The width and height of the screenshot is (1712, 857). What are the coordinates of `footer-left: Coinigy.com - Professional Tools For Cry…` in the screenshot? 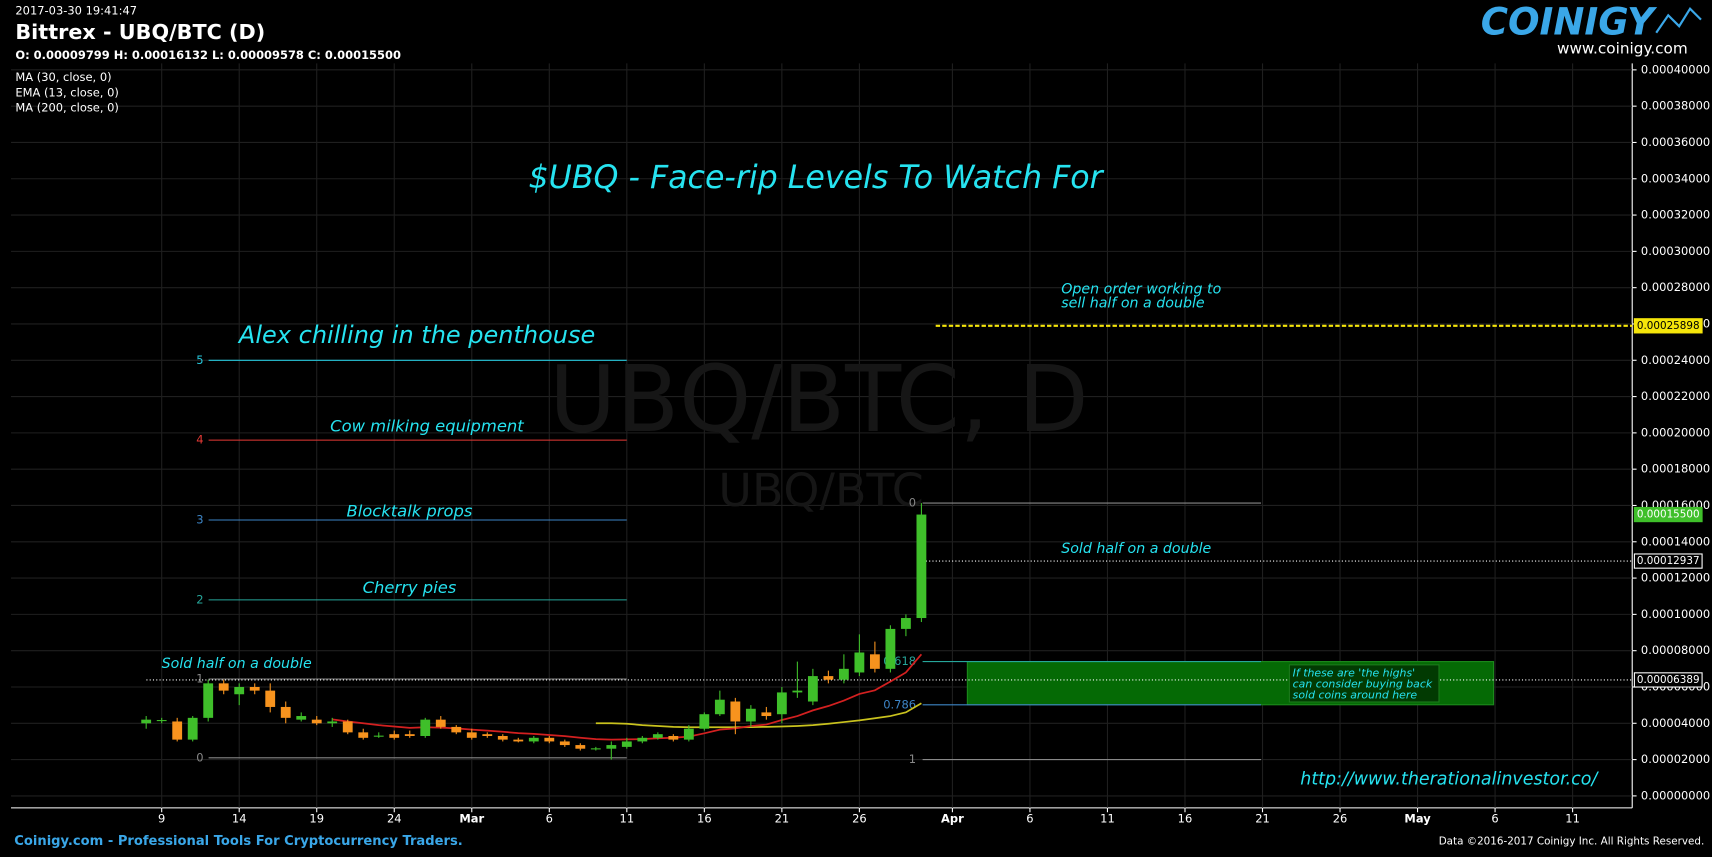 It's located at (238, 841).